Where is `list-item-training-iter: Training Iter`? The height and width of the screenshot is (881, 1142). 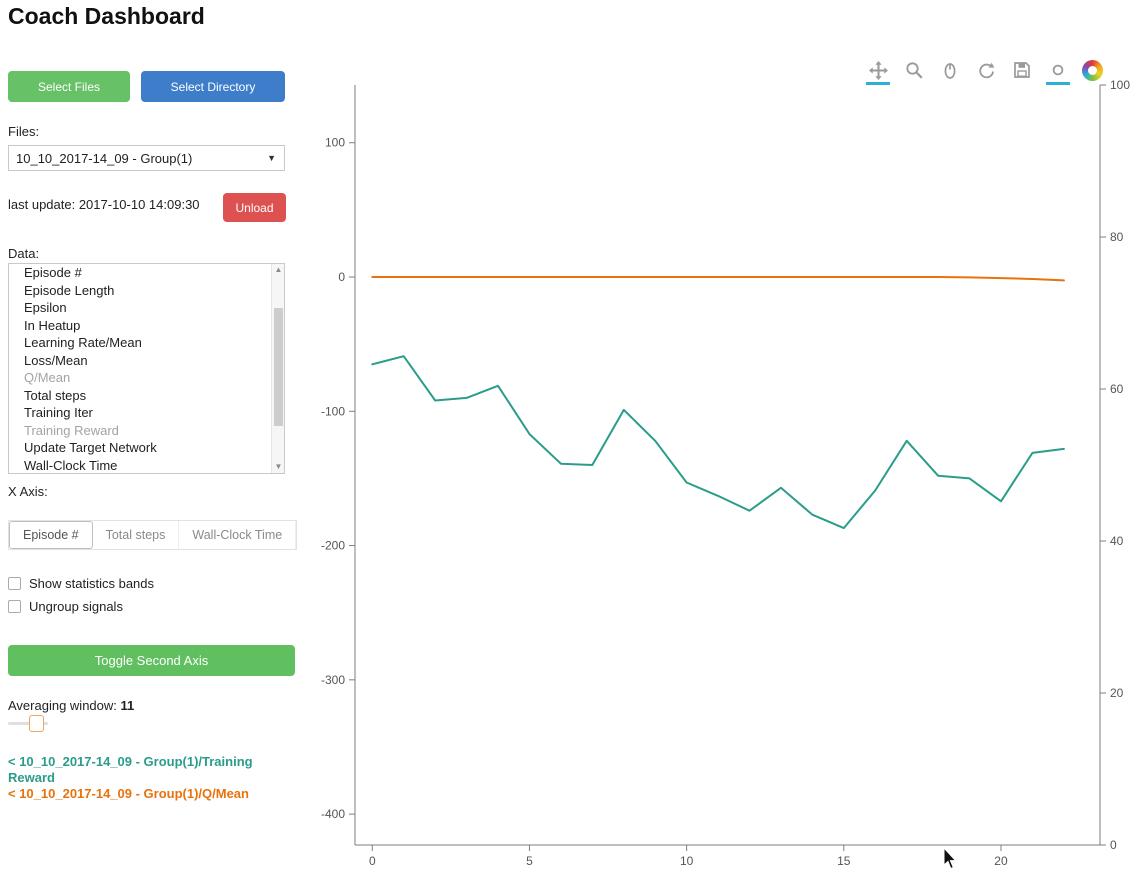 list-item-training-iter: Training Iter is located at coordinates (58, 412).